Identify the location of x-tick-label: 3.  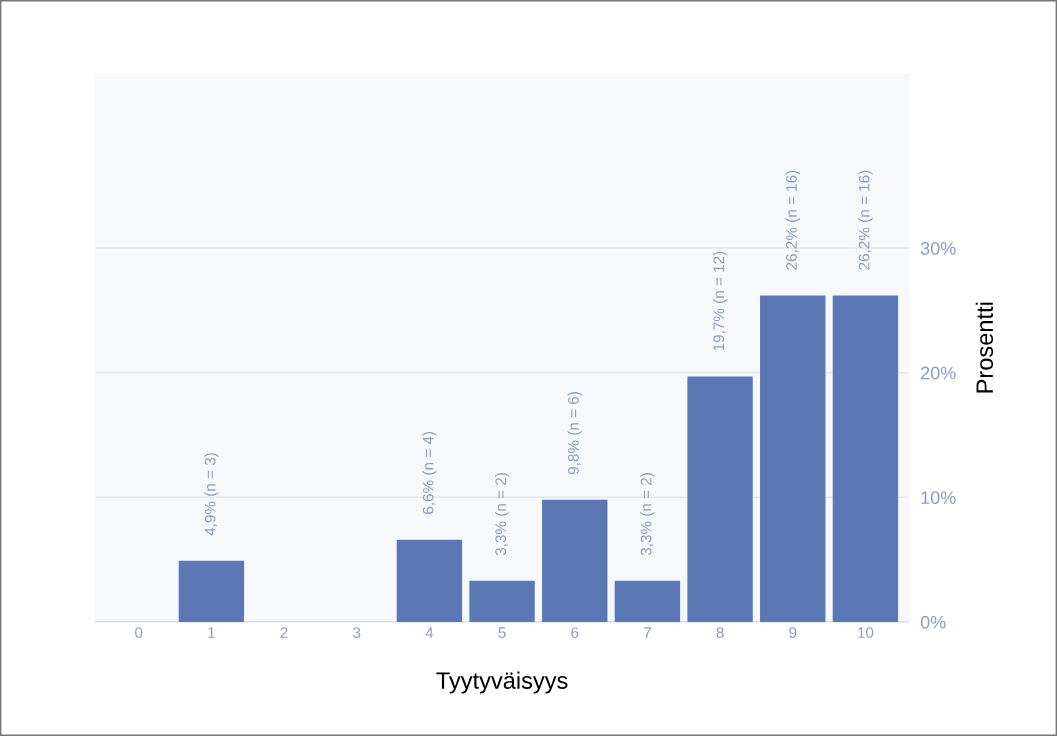
(357, 632).